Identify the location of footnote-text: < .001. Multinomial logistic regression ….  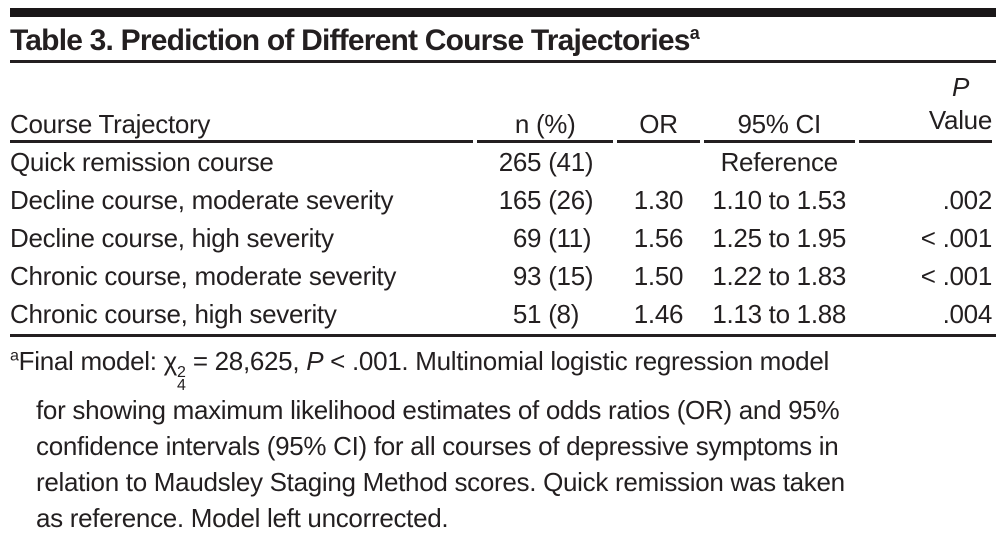
(576, 361).